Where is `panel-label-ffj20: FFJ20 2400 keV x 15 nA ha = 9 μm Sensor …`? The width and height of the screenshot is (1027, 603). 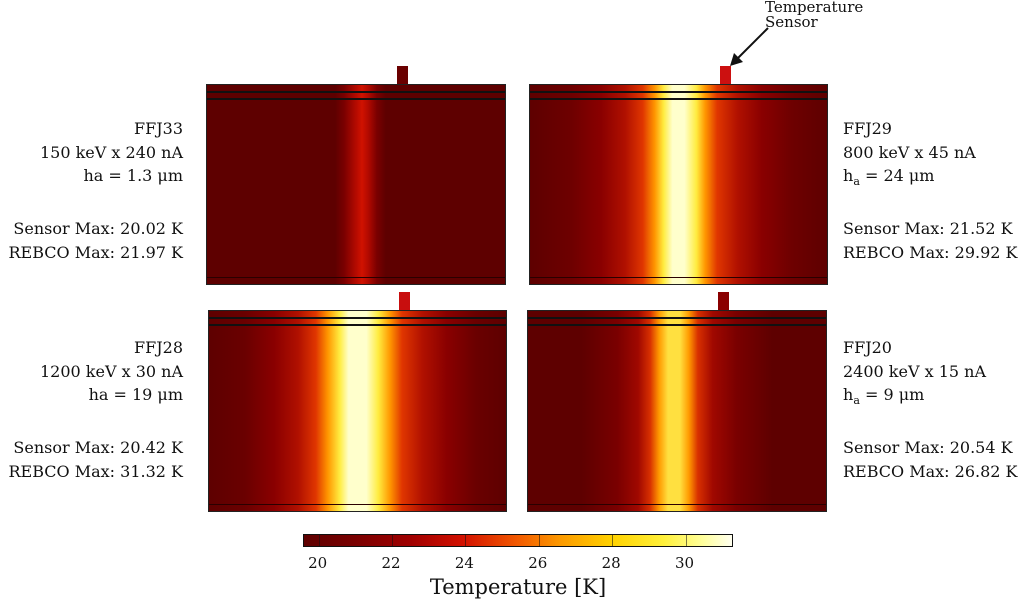 panel-label-ffj20: FFJ20 2400 keV x 15 nA ha = 9 μm Sensor … is located at coordinates (935, 409).